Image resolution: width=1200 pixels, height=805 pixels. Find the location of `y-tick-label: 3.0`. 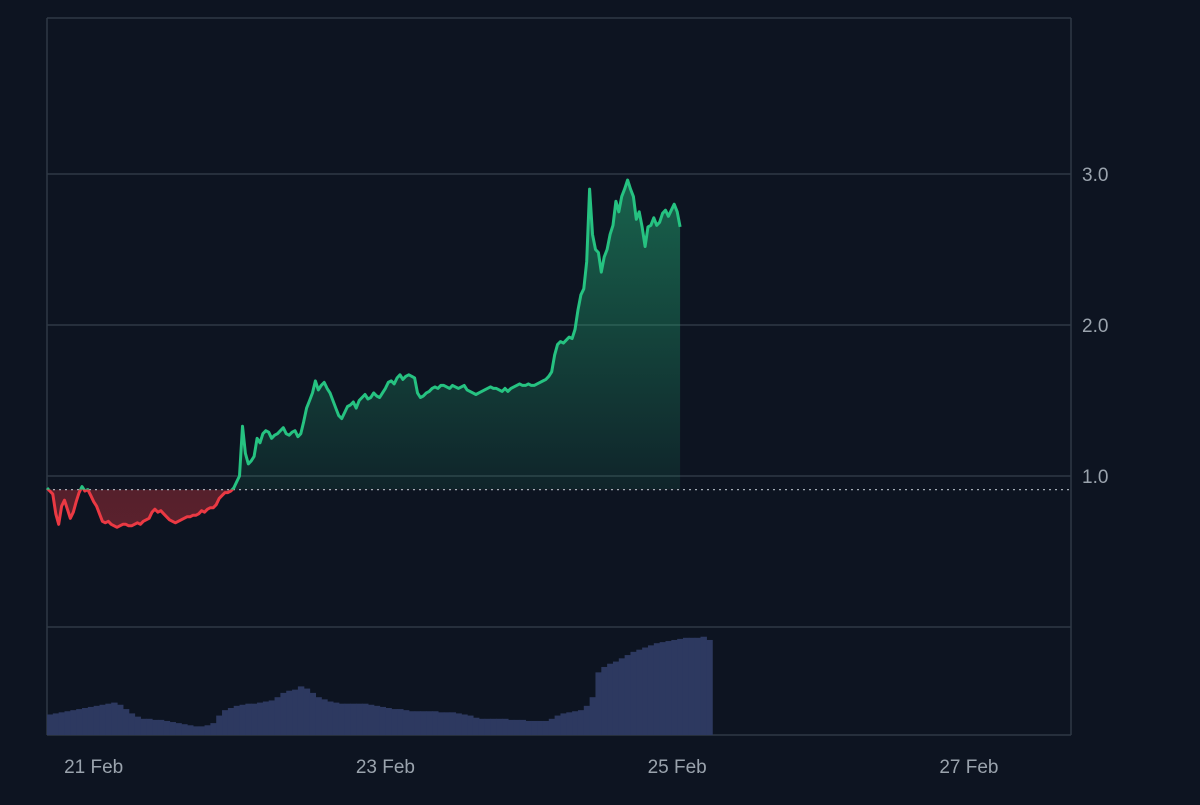

y-tick-label: 3.0 is located at coordinates (1095, 175).